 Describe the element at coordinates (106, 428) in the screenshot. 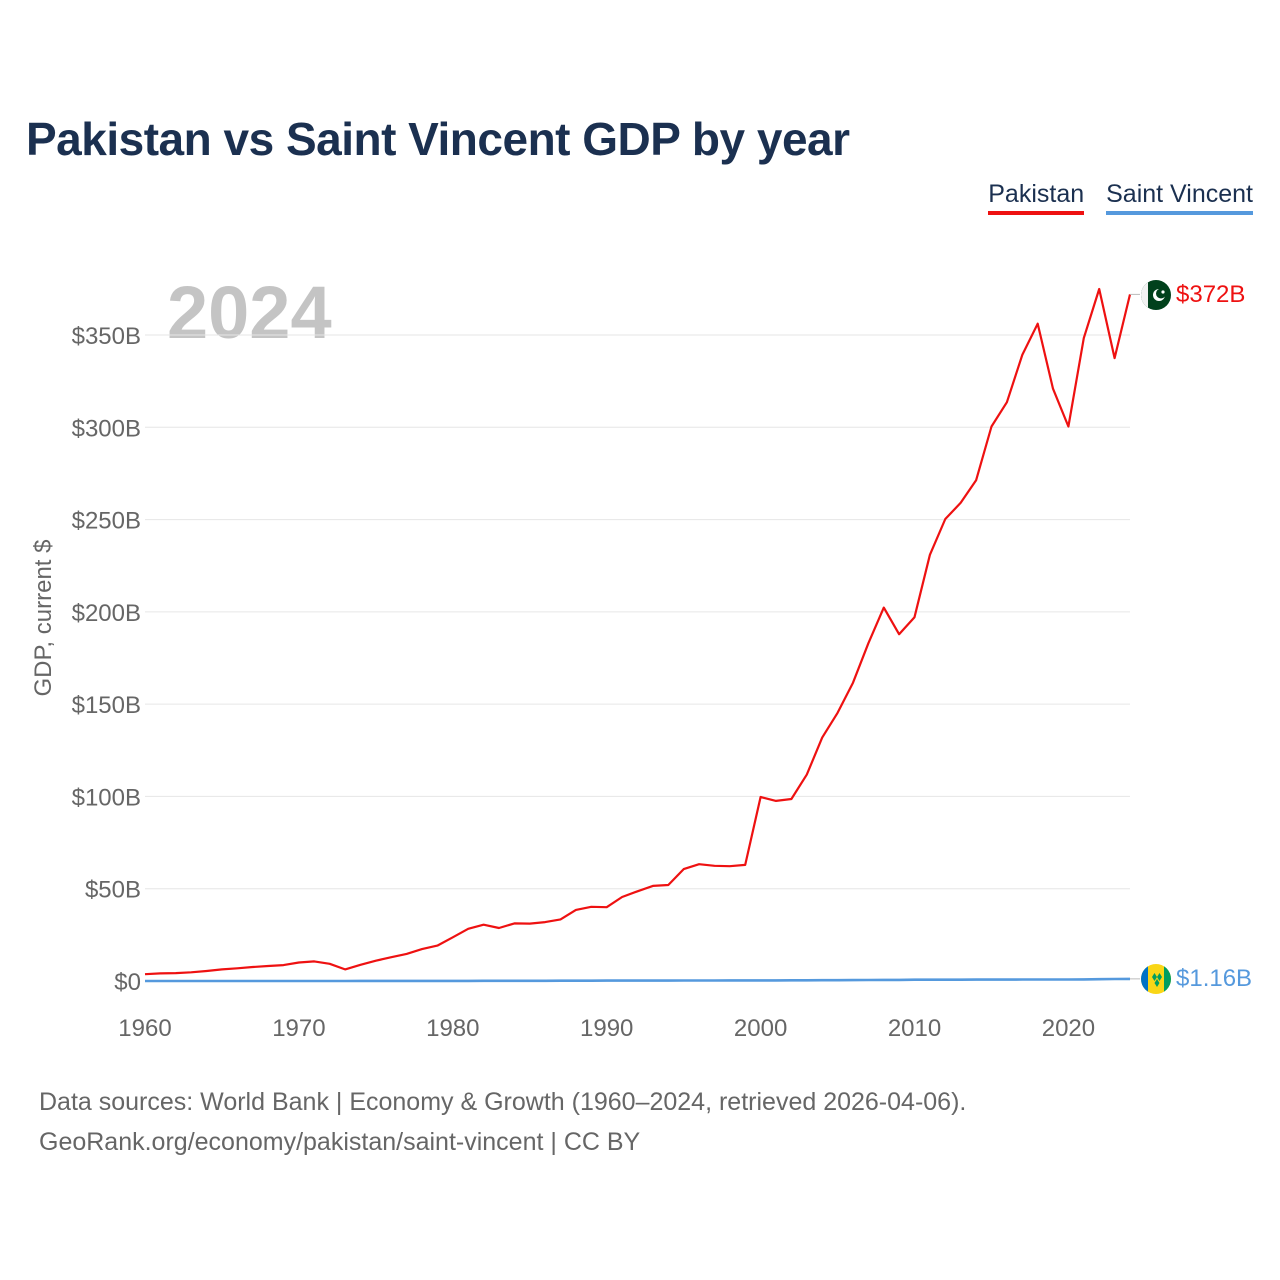

I see `y-tick-label: $300B` at that location.